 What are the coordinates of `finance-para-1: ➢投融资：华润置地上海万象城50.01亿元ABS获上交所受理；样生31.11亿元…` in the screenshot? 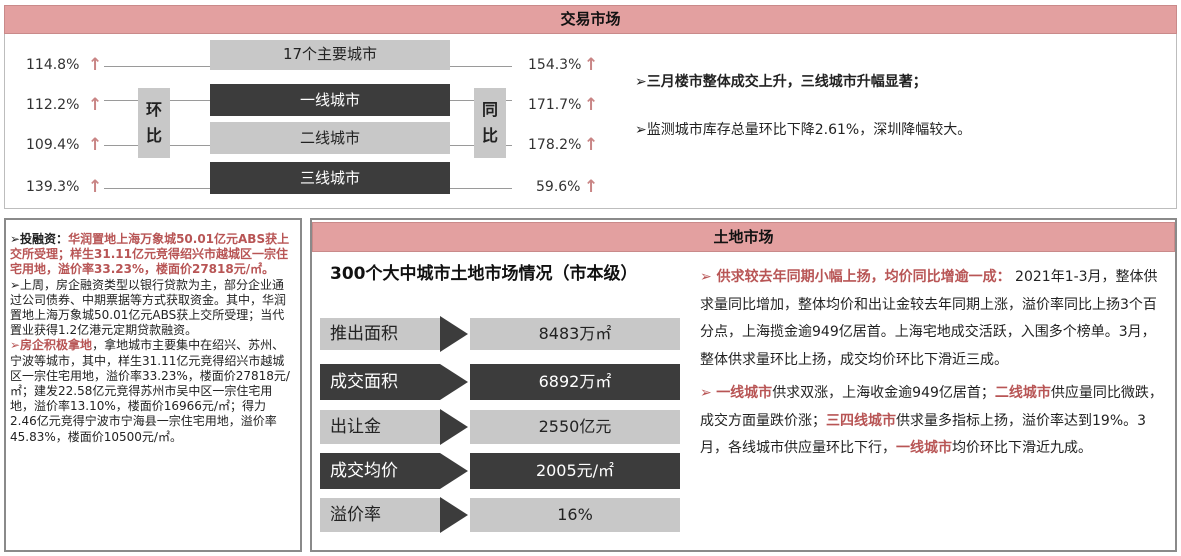 It's located at (151, 255).